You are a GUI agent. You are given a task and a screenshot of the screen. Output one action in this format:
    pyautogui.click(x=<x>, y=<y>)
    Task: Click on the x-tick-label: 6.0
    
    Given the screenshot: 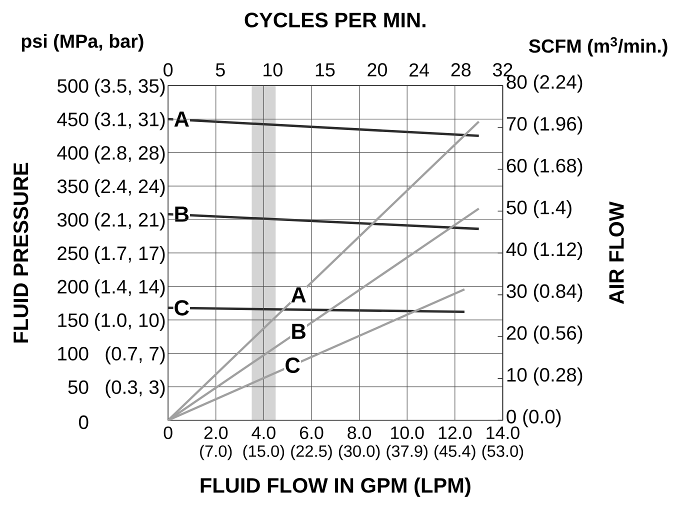 What is the action you would take?
    pyautogui.click(x=312, y=433)
    